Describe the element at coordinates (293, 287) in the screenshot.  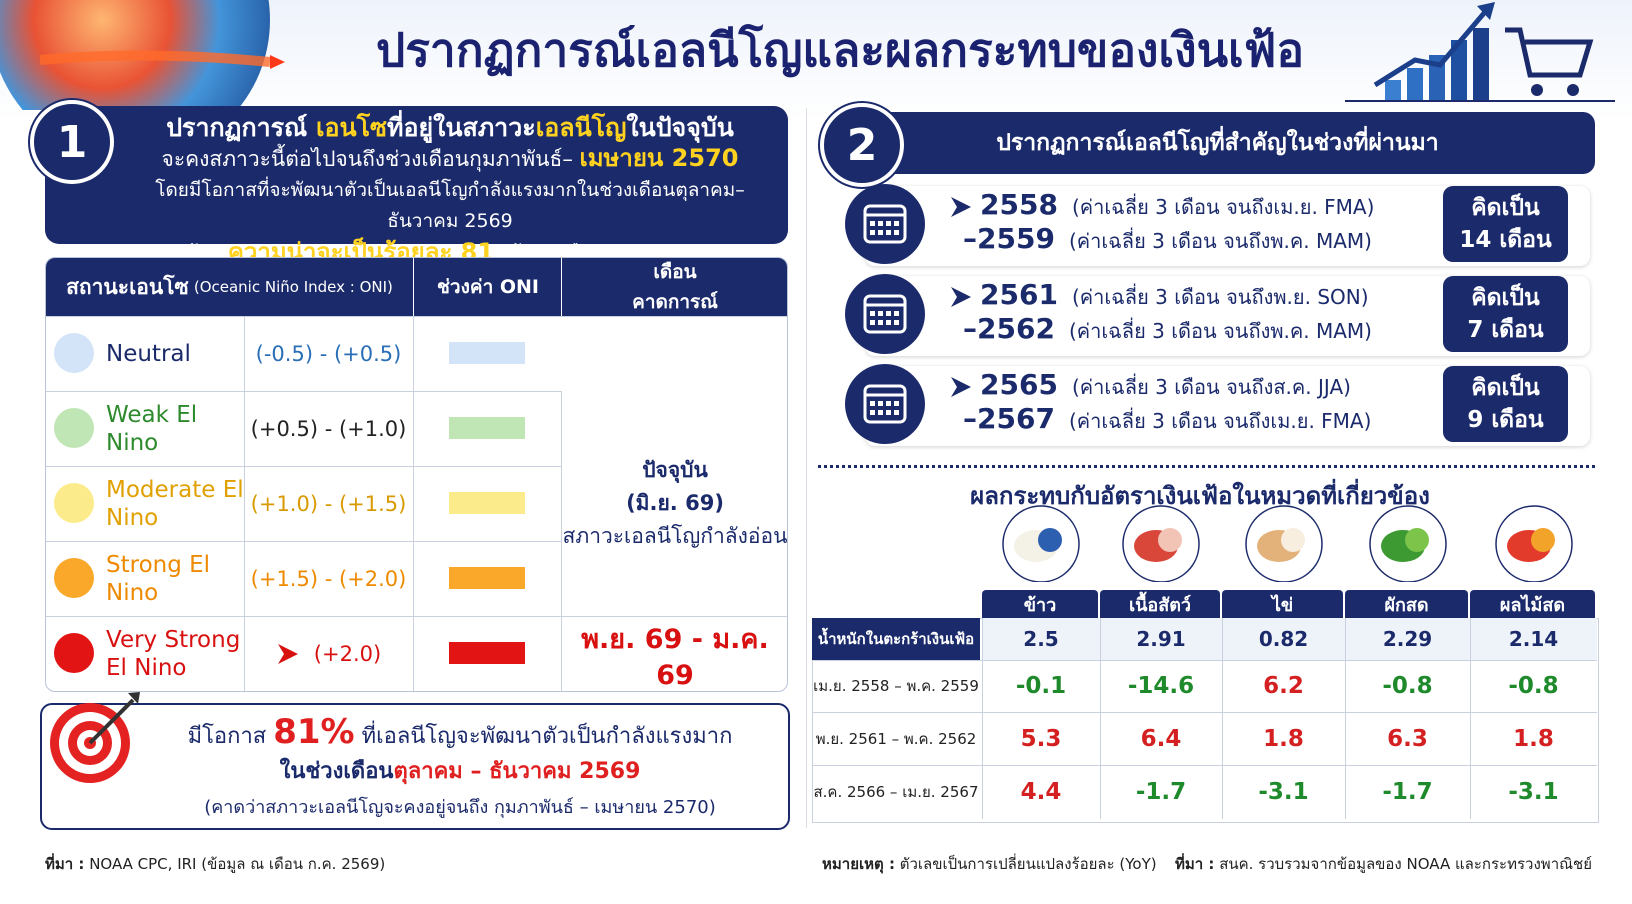
I see `header-note: (Oceanic Niño Index : ONI)` at that location.